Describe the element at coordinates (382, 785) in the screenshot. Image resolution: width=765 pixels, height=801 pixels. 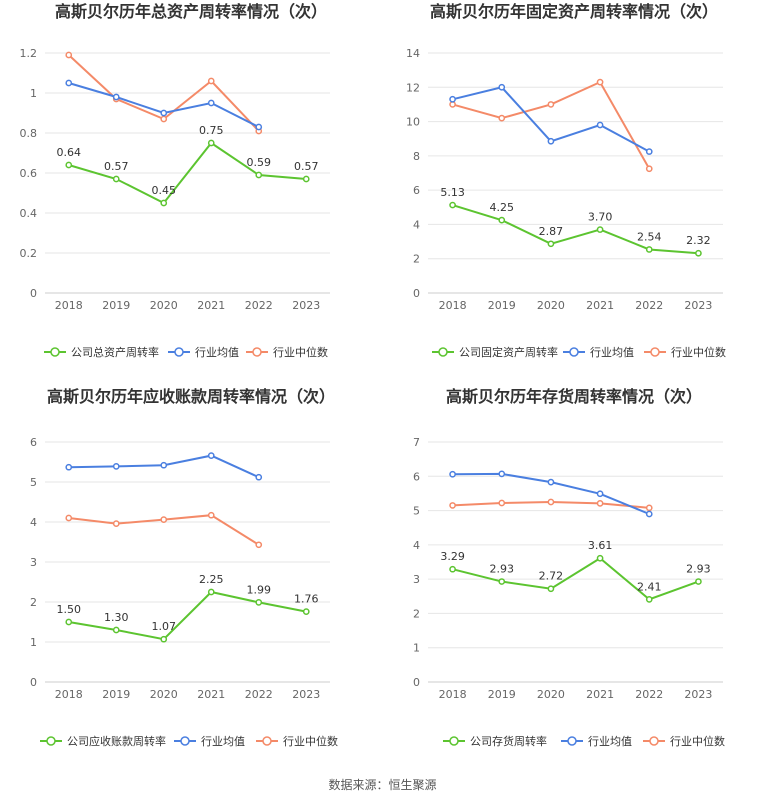
I see `data-source-note: 数据来源：恒生聚源` at that location.